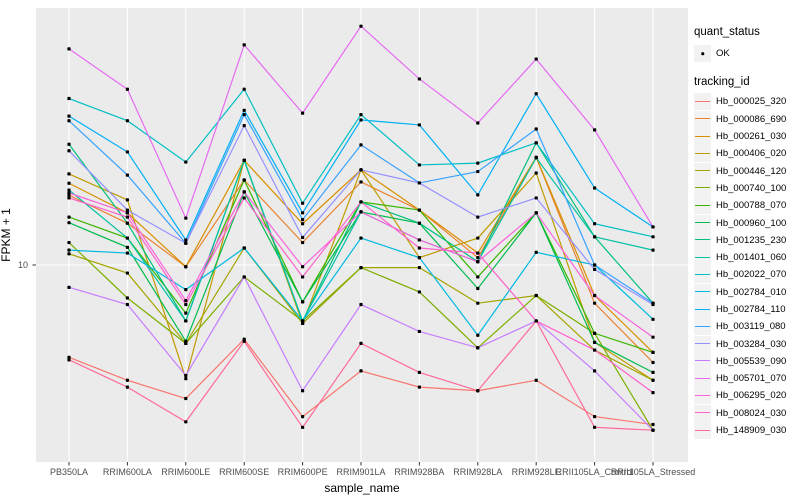  What do you see at coordinates (727, 32) in the screenshot?
I see `legend-title-quant-status: quant_status` at bounding box center [727, 32].